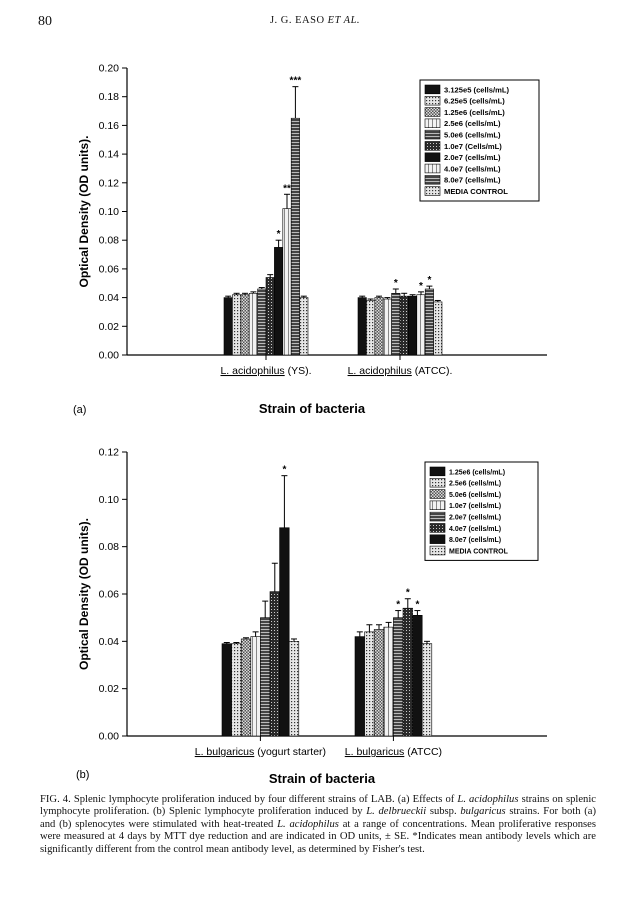 This screenshot has width=630, height=905. Describe the element at coordinates (109, 241) in the screenshot. I see `y-tick-label: 0.08` at that location.